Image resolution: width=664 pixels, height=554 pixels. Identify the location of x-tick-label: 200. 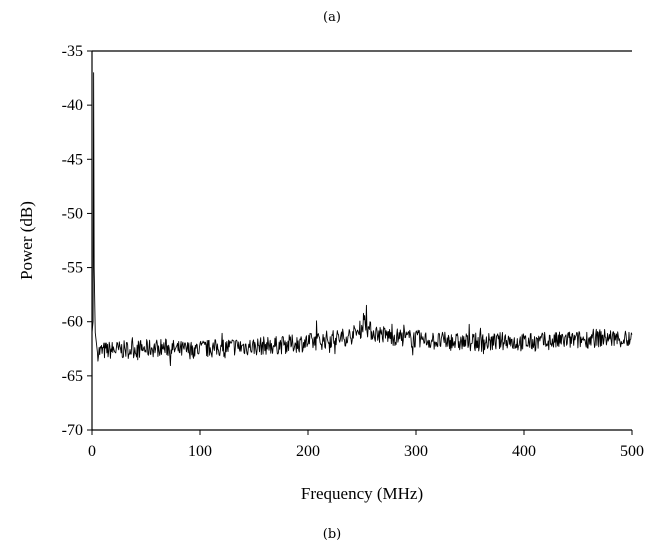
(308, 451).